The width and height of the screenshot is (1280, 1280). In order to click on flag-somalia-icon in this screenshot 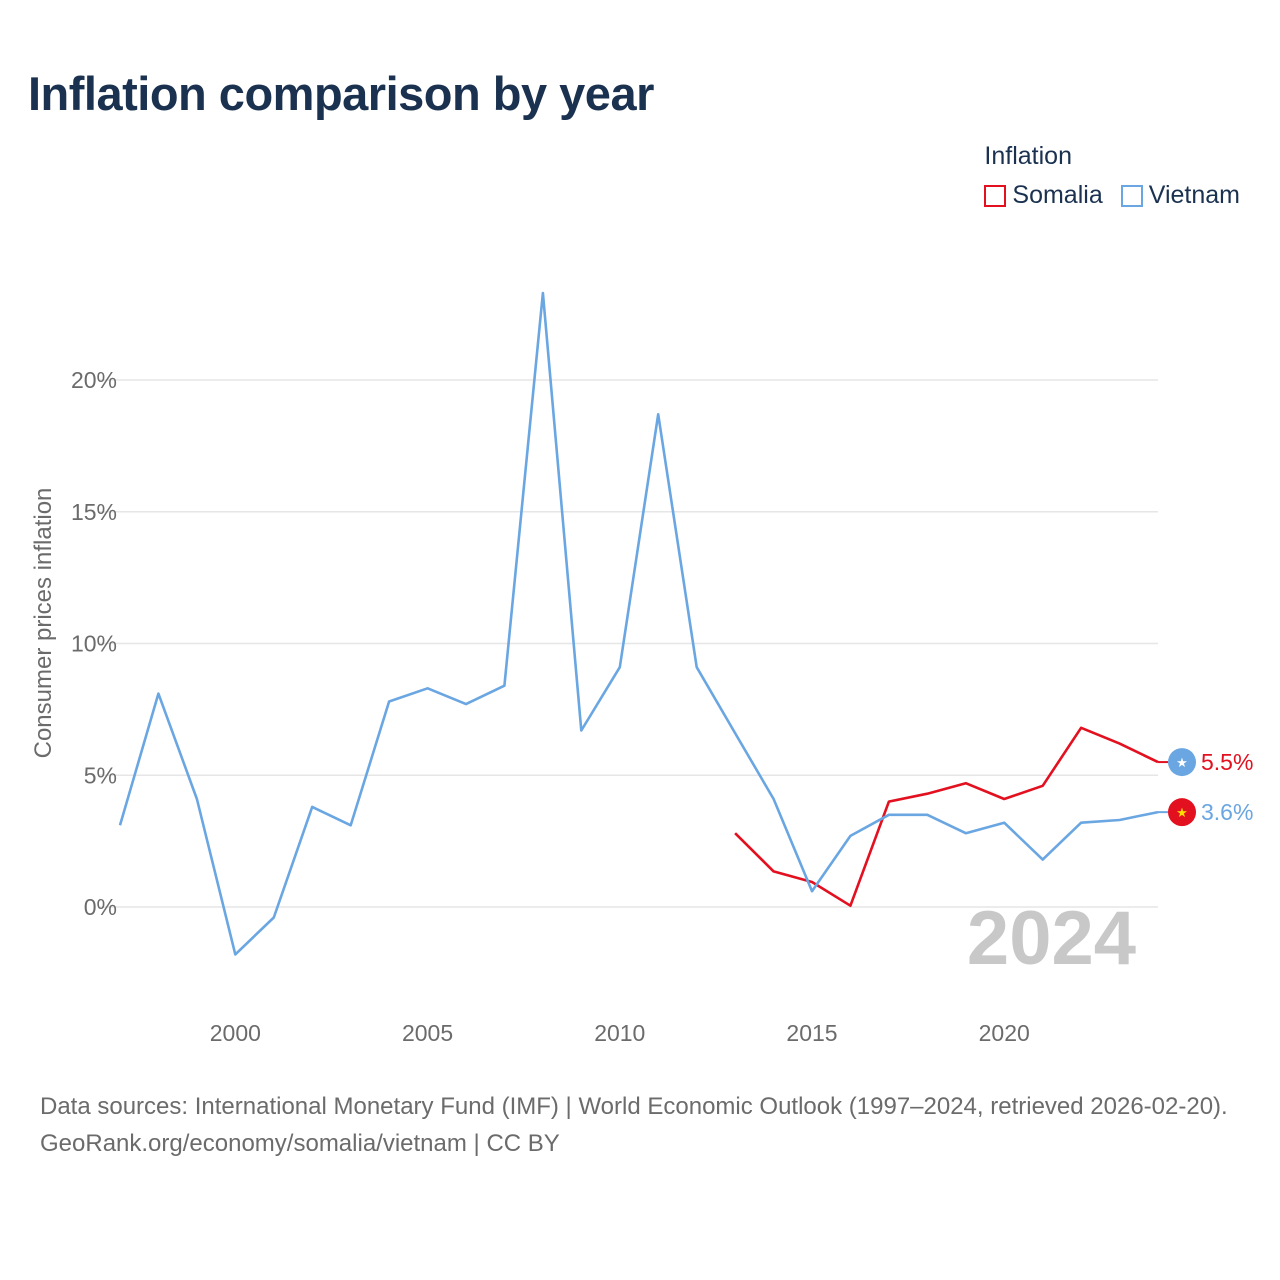, I will do `click(1182, 762)`.